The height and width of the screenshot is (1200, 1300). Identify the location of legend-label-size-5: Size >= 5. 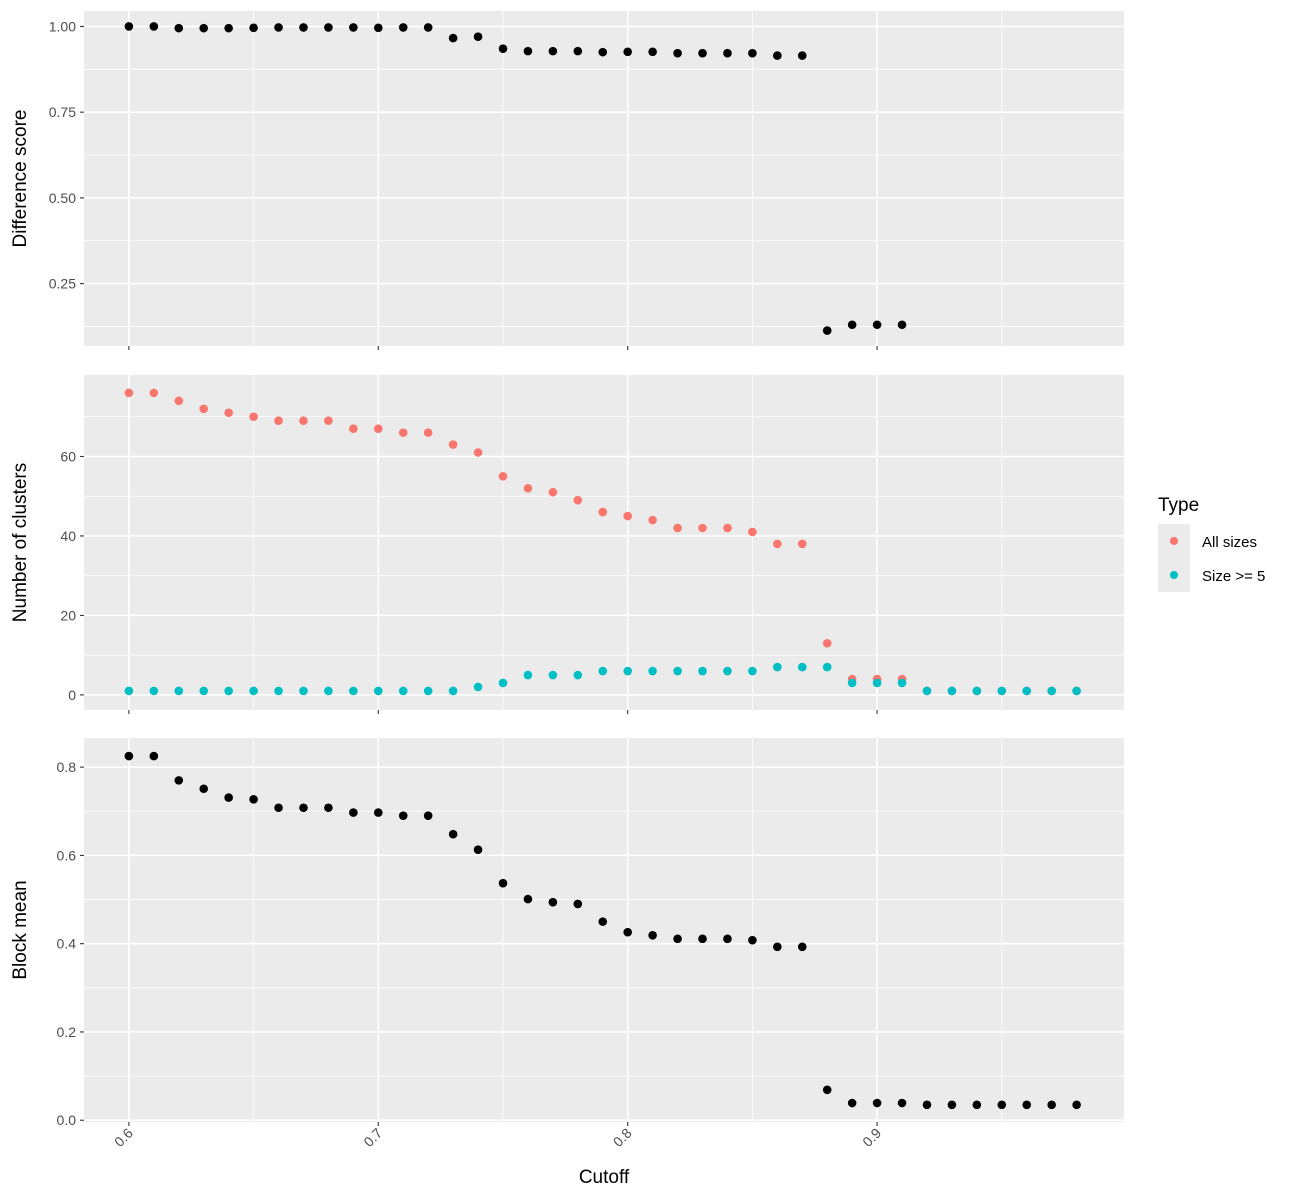
(1233, 576).